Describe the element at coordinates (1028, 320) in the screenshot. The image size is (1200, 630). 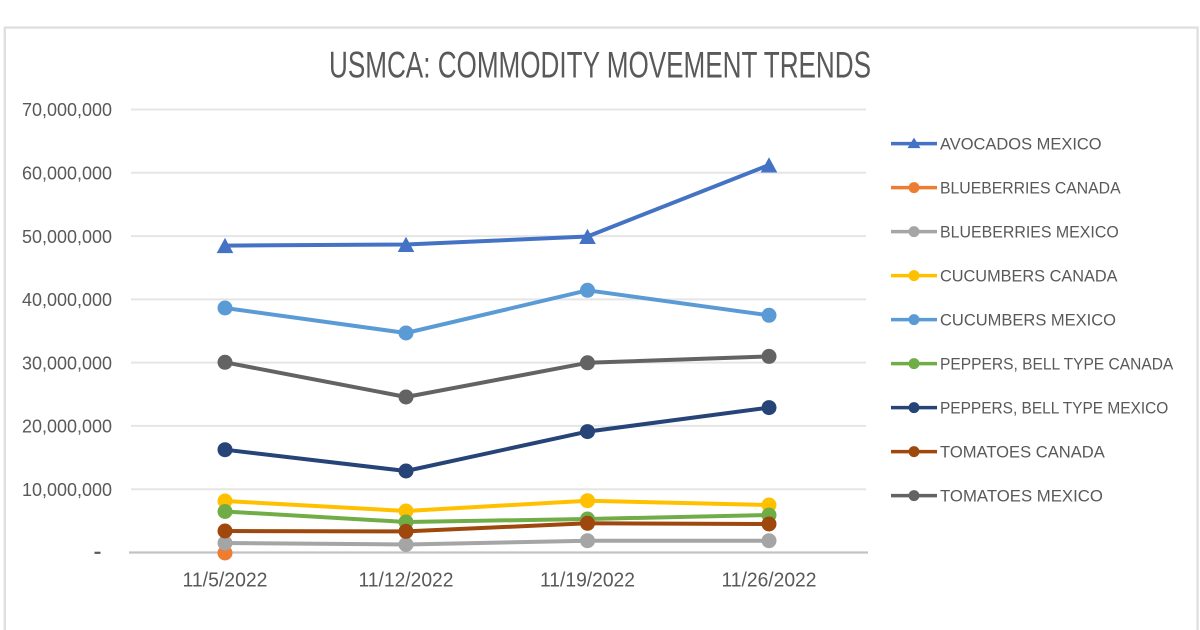
I see `svg-text: CUCUMBERS MEXICO` at that location.